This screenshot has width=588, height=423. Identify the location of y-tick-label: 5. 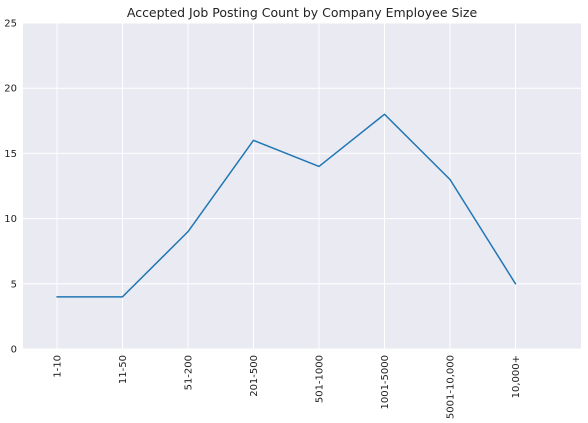
(14, 284).